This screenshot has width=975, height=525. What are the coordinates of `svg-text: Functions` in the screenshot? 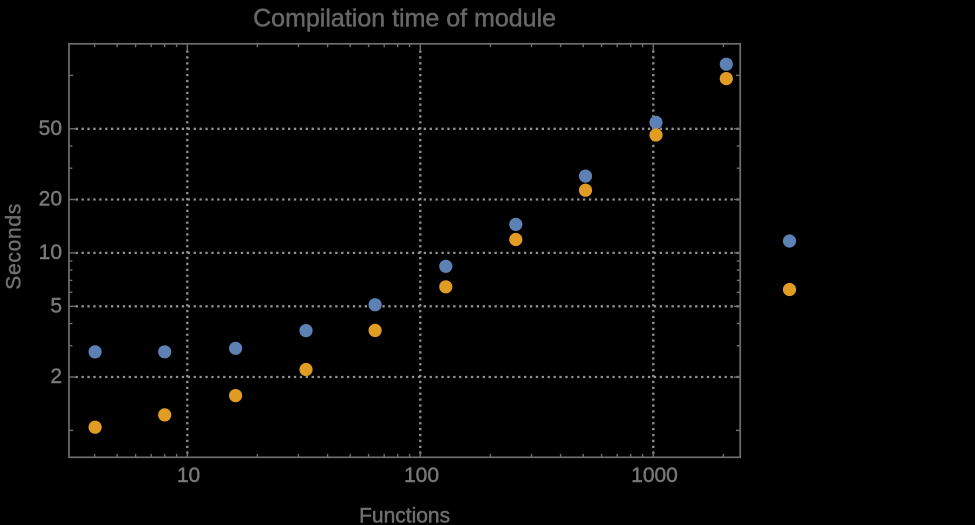 It's located at (404, 514).